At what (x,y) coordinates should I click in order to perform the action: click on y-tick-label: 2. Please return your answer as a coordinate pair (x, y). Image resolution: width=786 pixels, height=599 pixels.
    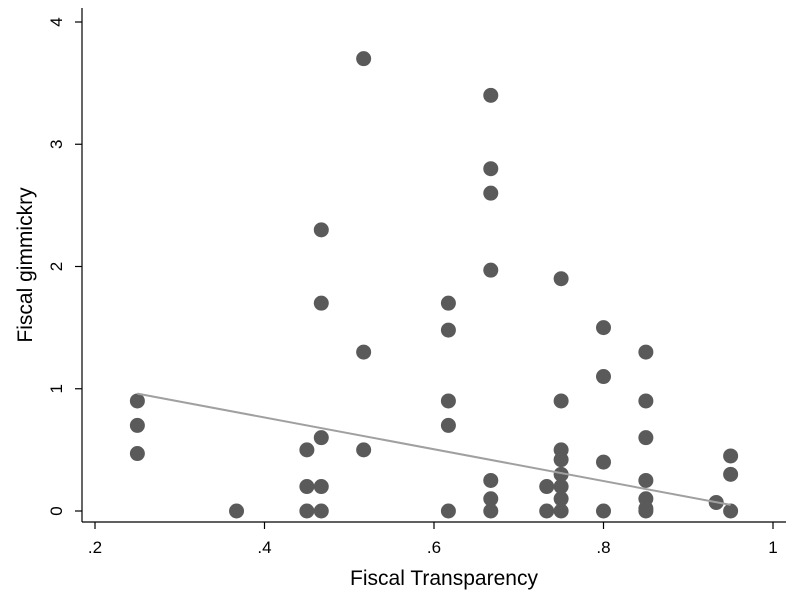
    Looking at the image, I should click on (56, 266).